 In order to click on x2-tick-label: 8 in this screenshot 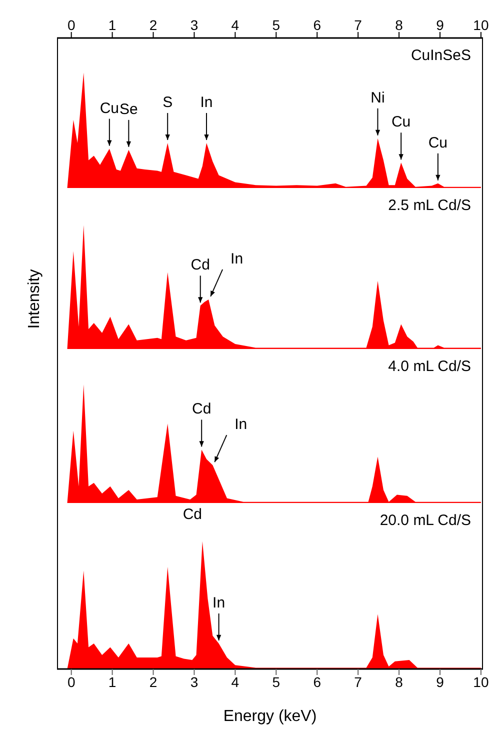, I will do `click(399, 25)`.